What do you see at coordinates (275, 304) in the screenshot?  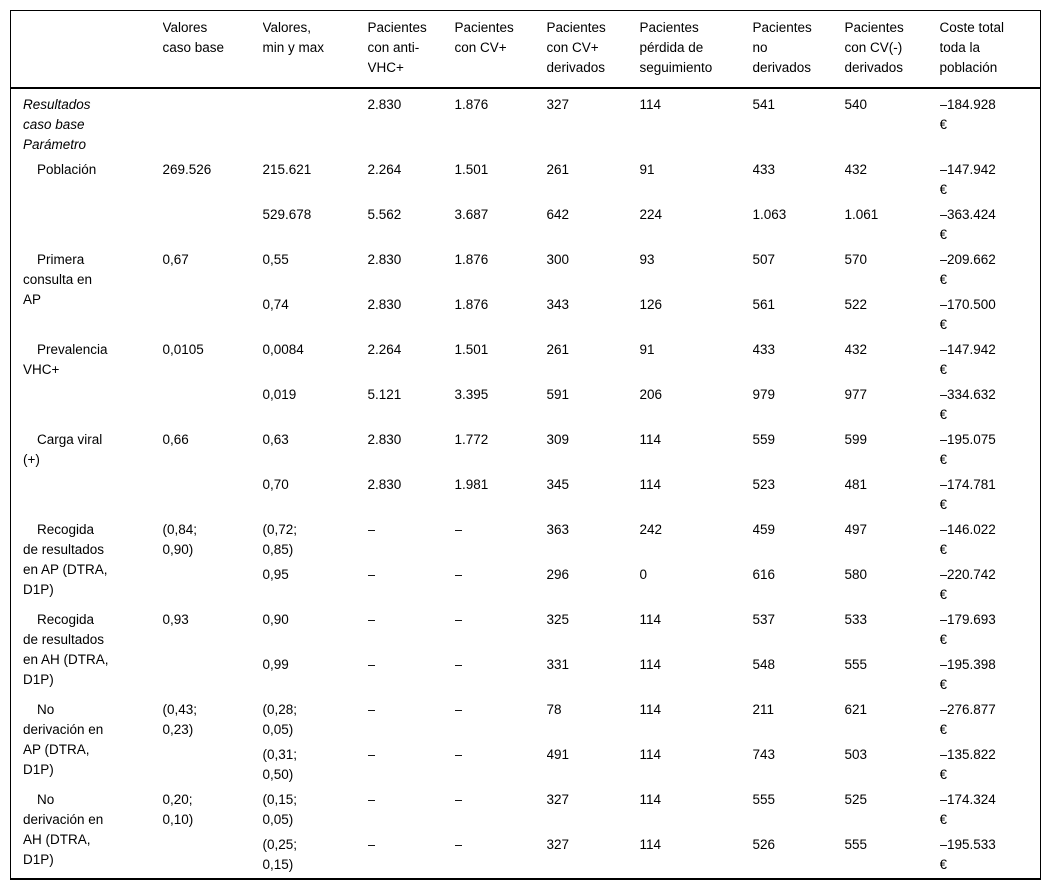 I see `minmax-cell: 0,74` at bounding box center [275, 304].